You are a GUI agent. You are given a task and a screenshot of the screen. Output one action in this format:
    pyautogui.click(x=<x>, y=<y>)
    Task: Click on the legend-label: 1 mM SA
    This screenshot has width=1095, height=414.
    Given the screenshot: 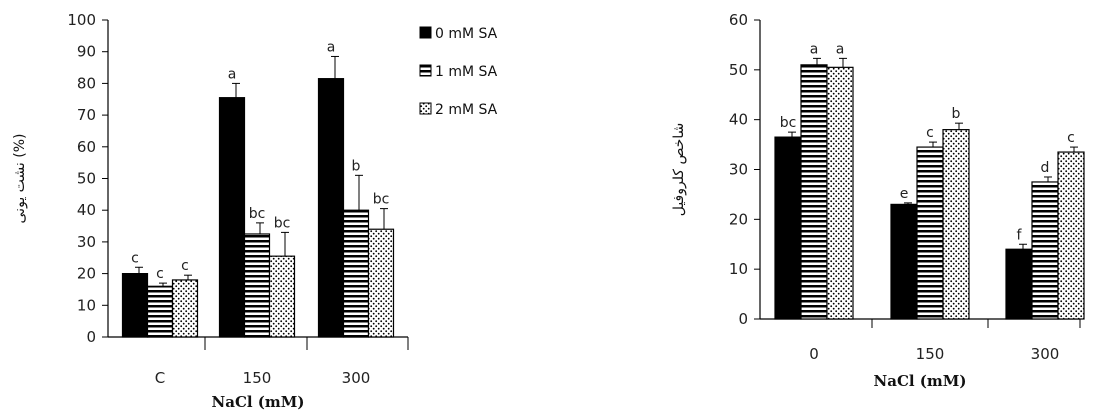 What is the action you would take?
    pyautogui.click(x=466, y=72)
    